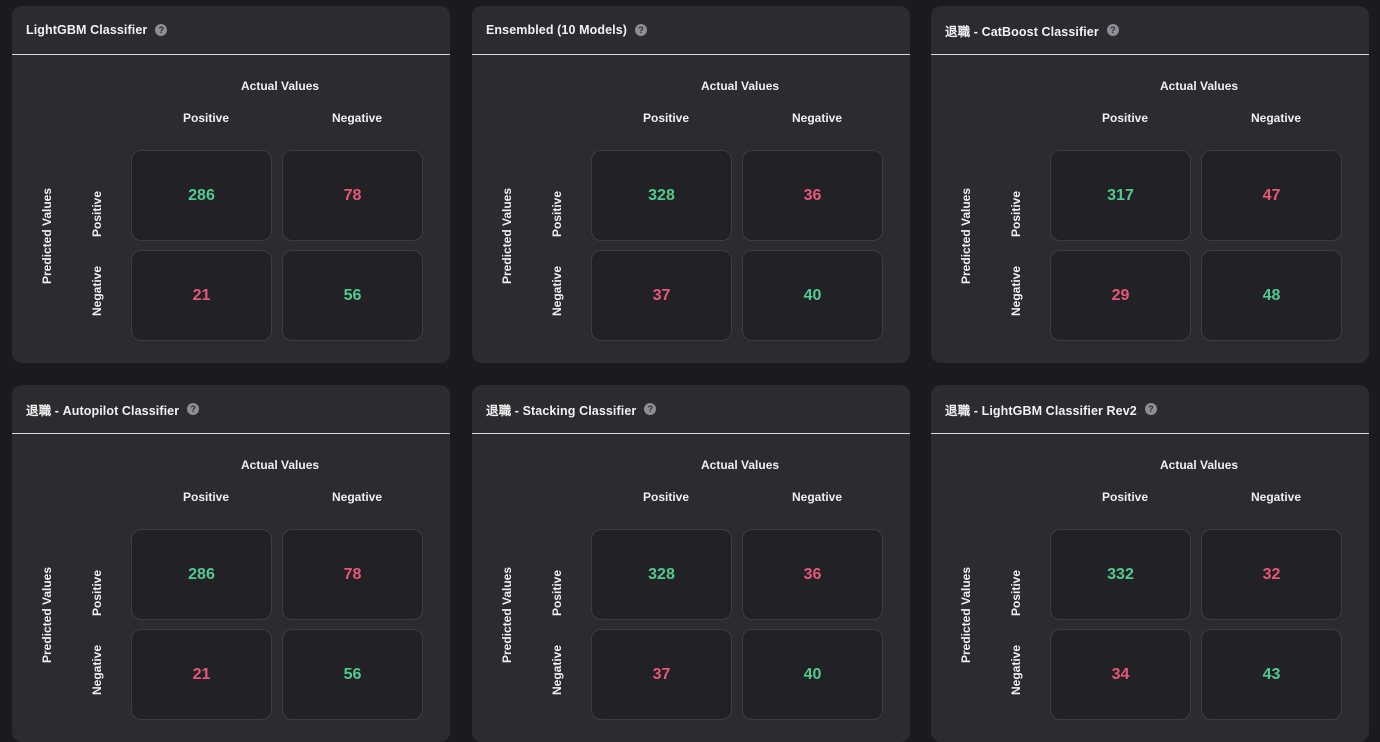 The image size is (1380, 742). Describe the element at coordinates (691, 409) in the screenshot. I see `card-header: 退職 - Stacking Classifier ?` at that location.